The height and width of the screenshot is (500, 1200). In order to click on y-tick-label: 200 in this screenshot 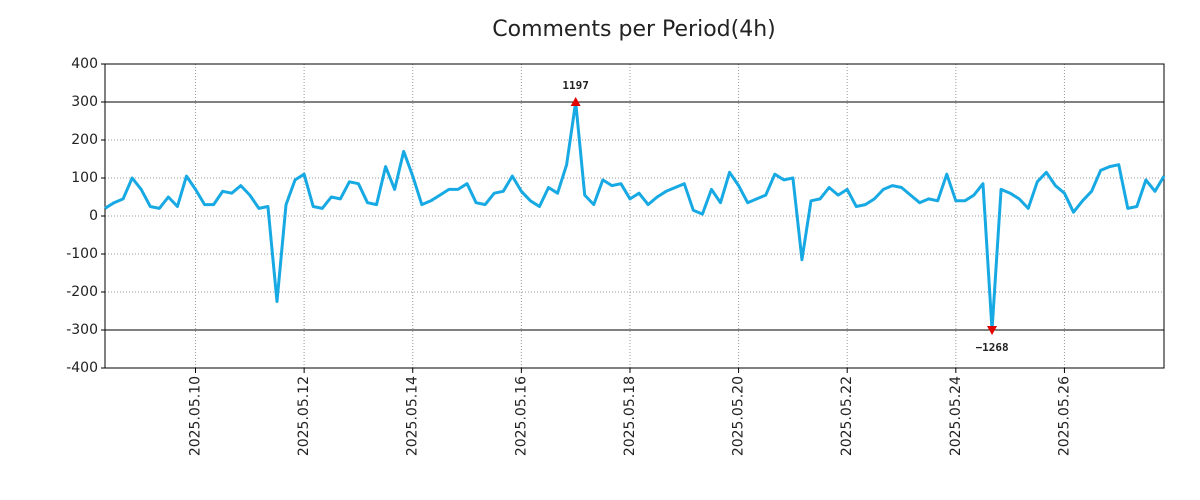, I will do `click(84, 140)`.